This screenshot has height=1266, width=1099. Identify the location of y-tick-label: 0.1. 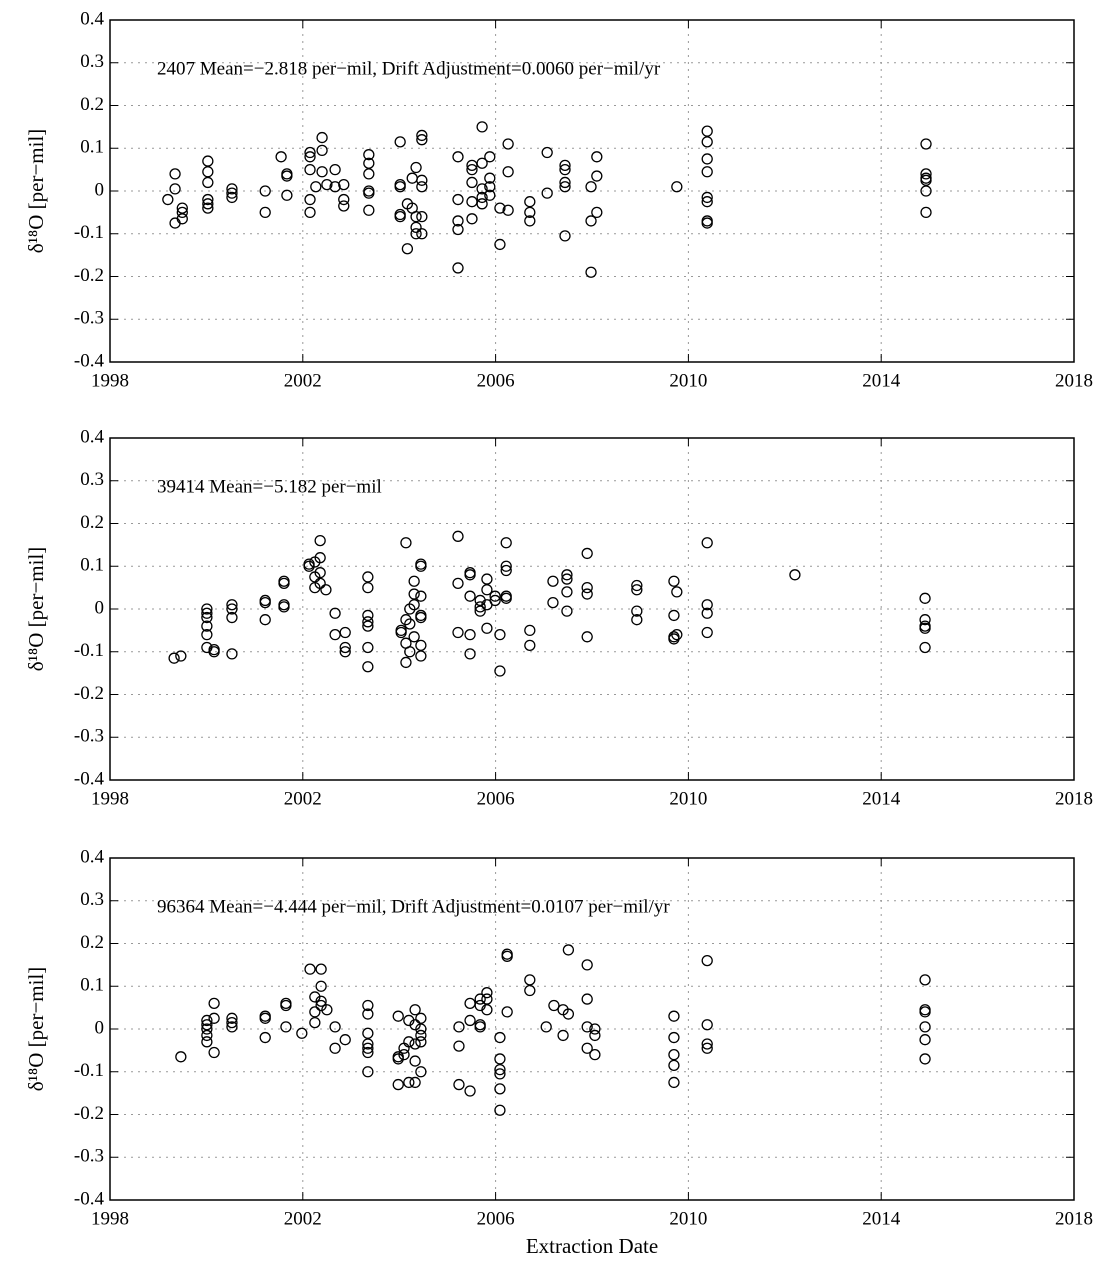
(92, 985).